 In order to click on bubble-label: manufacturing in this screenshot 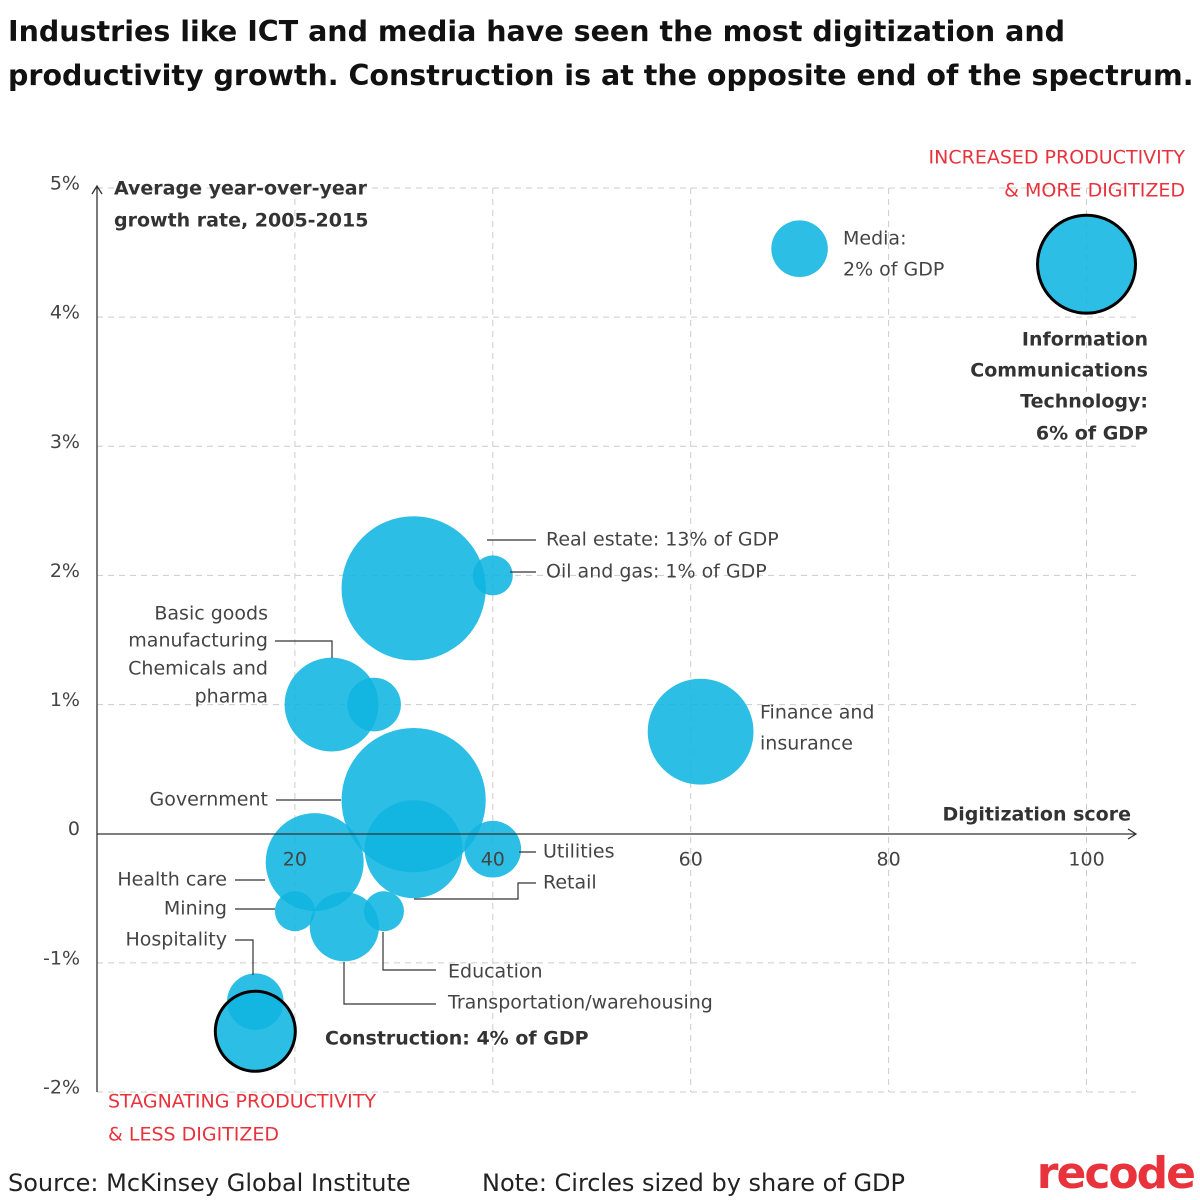, I will do `click(198, 641)`.